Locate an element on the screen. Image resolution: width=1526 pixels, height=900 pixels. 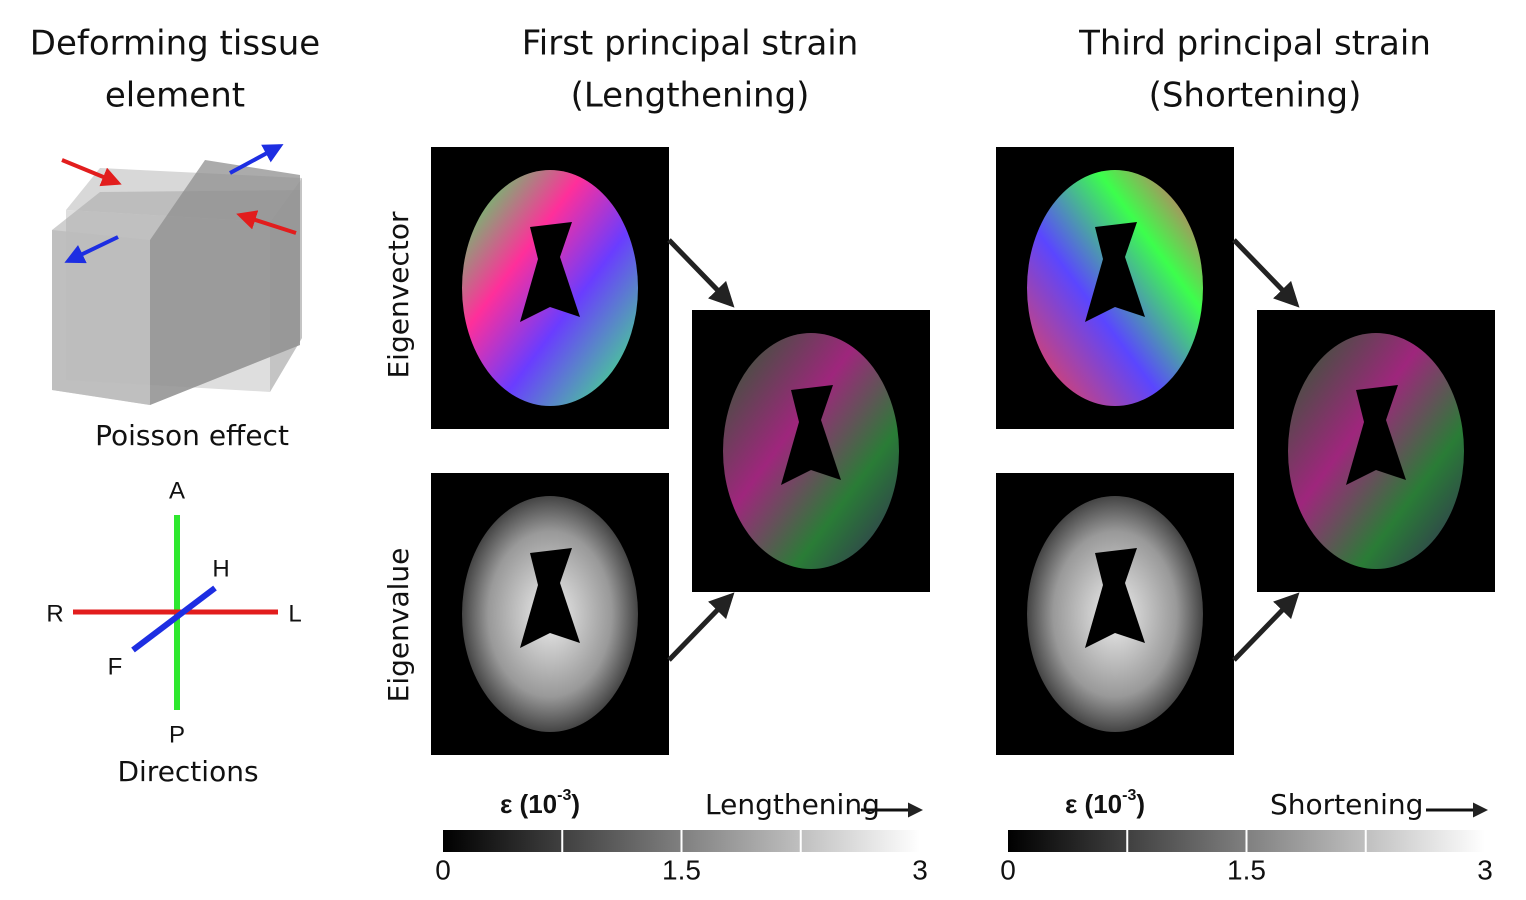
panel-title: First principal strain is located at coordinates (690, 44).